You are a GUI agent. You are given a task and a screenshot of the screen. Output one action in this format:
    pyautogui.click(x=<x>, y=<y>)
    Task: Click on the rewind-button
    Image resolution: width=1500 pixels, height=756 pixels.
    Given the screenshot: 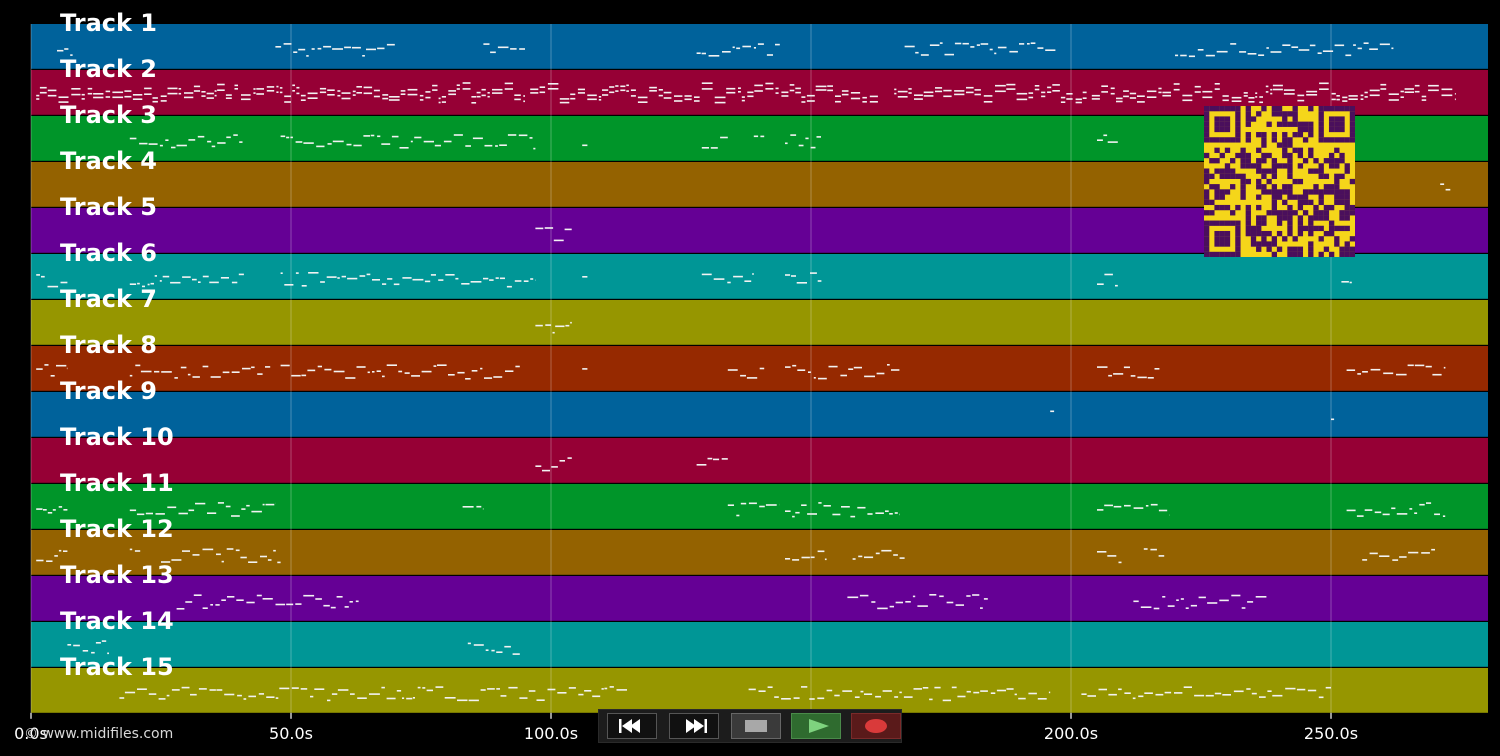 What is the action you would take?
    pyautogui.click(x=632, y=726)
    